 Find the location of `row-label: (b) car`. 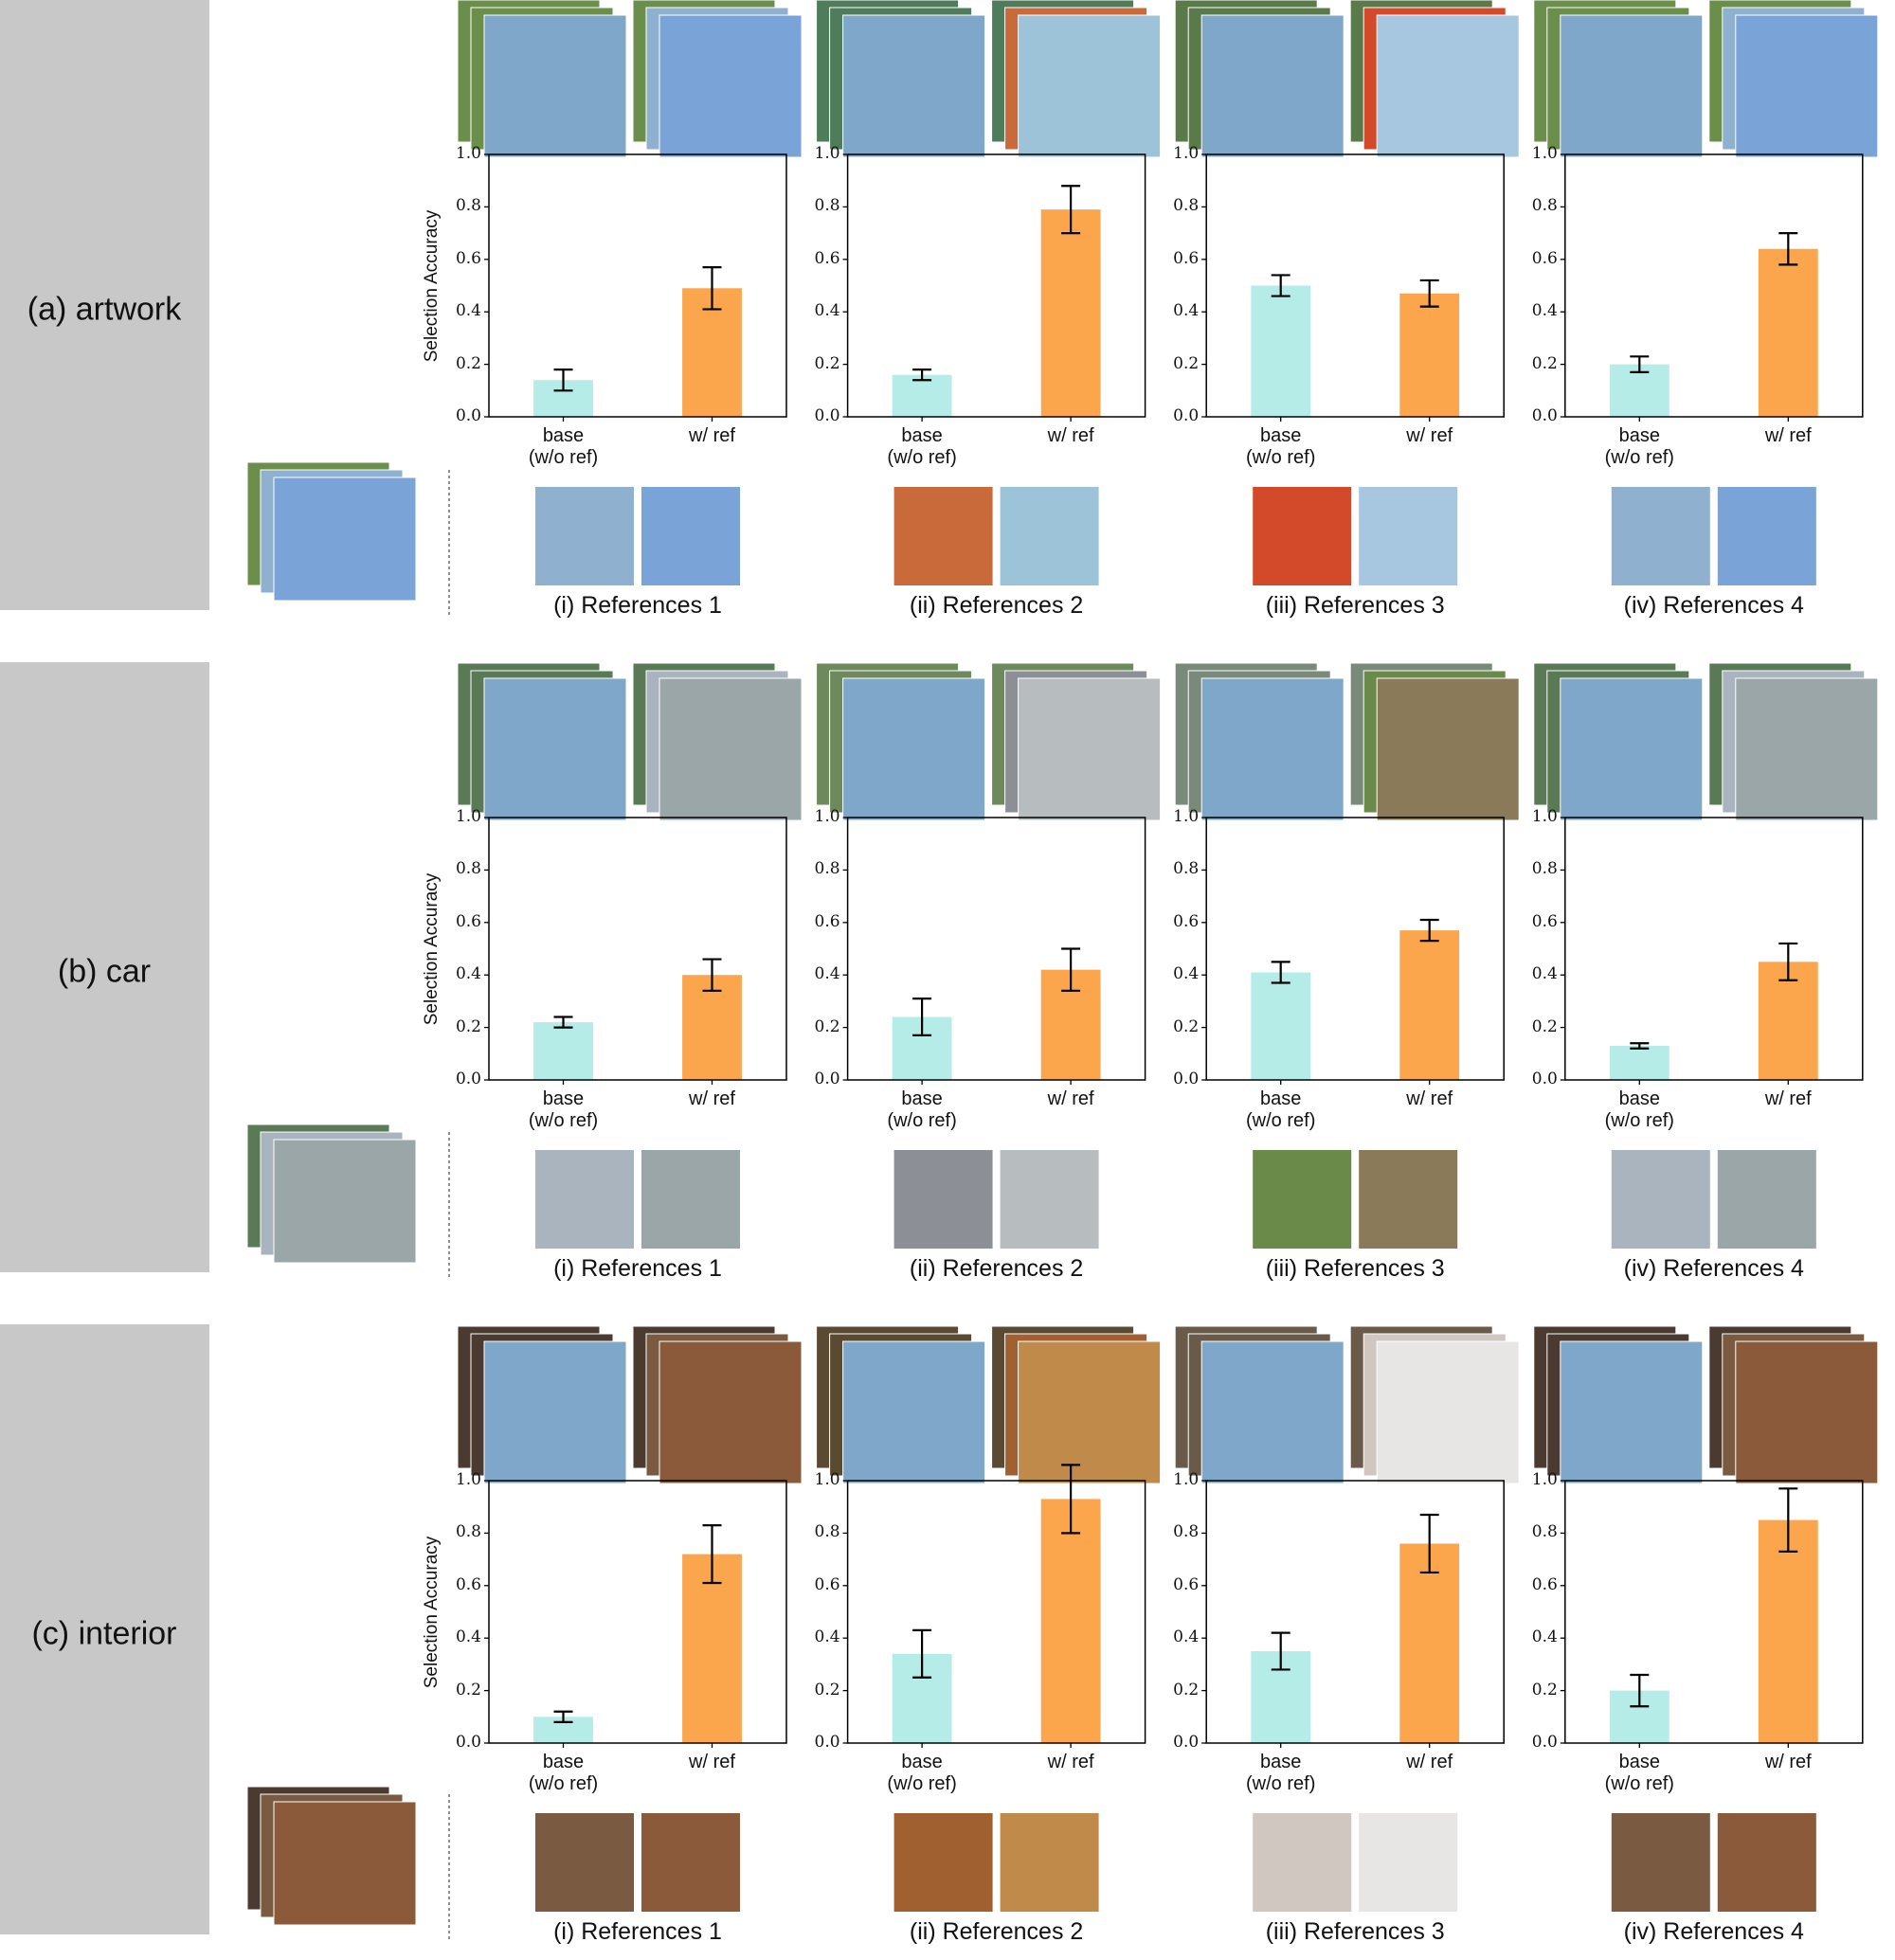

row-label: (b) car is located at coordinates (104, 971).